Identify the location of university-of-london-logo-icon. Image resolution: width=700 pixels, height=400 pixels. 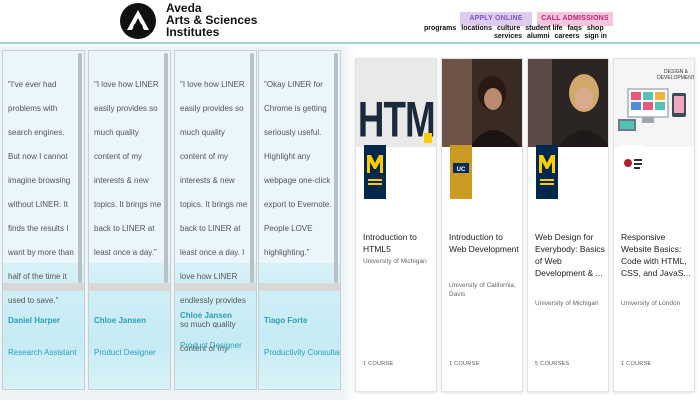
(633, 172).